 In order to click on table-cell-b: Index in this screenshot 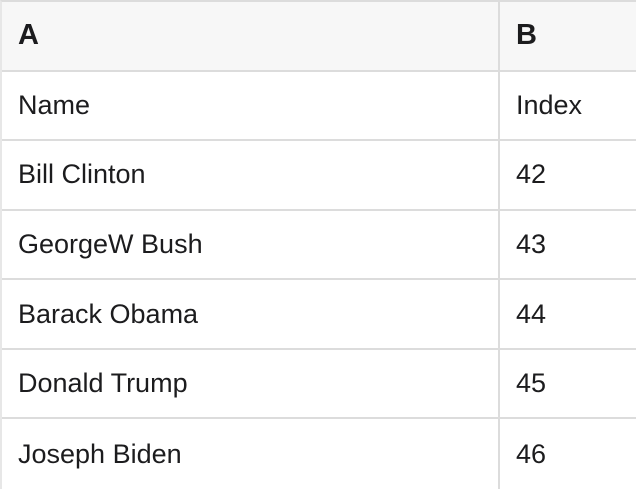, I will do `click(567, 105)`.